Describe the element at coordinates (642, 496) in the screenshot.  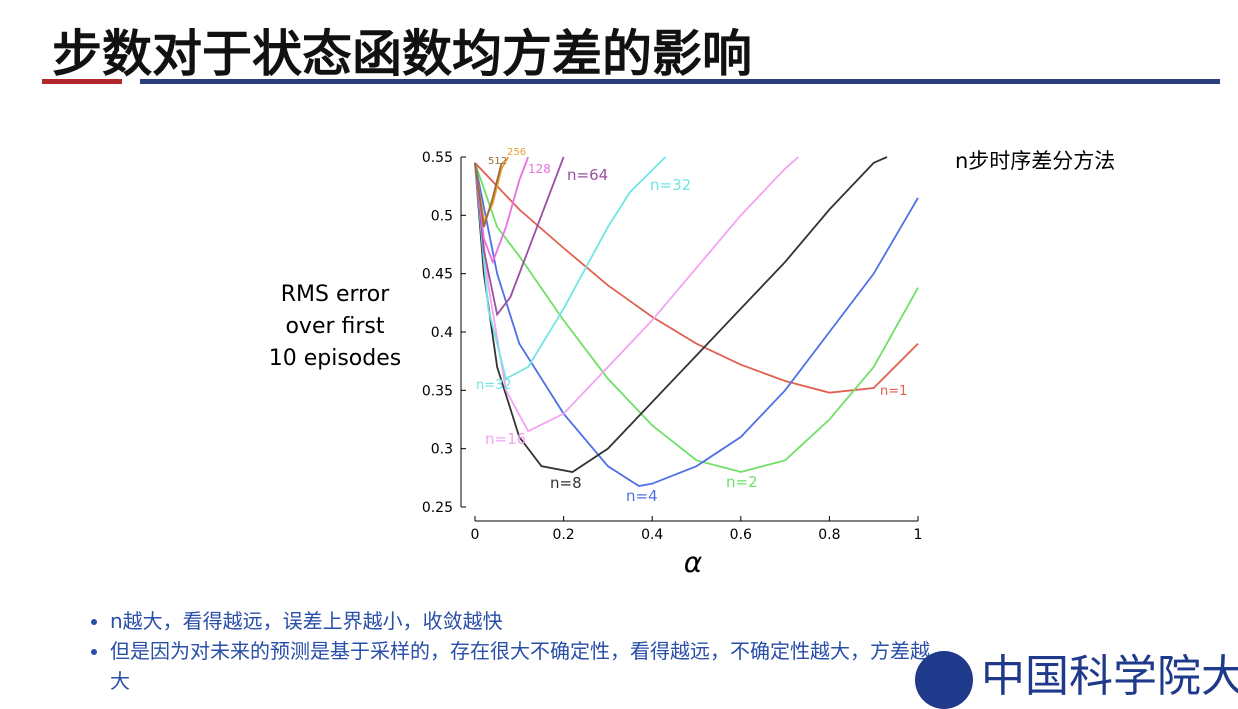
I see `series-label: n=4` at that location.